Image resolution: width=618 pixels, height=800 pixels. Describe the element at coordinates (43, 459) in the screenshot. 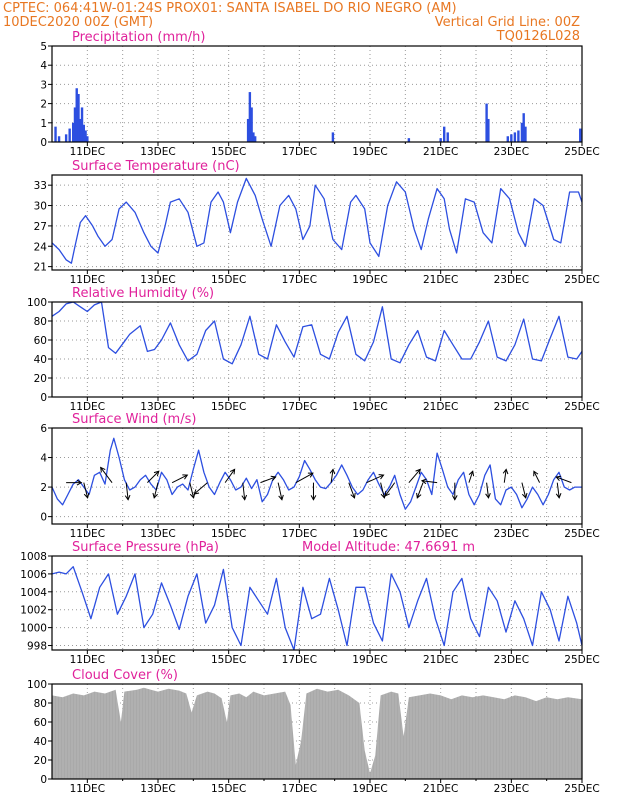

I see `wind-ytick-label: 4` at that location.